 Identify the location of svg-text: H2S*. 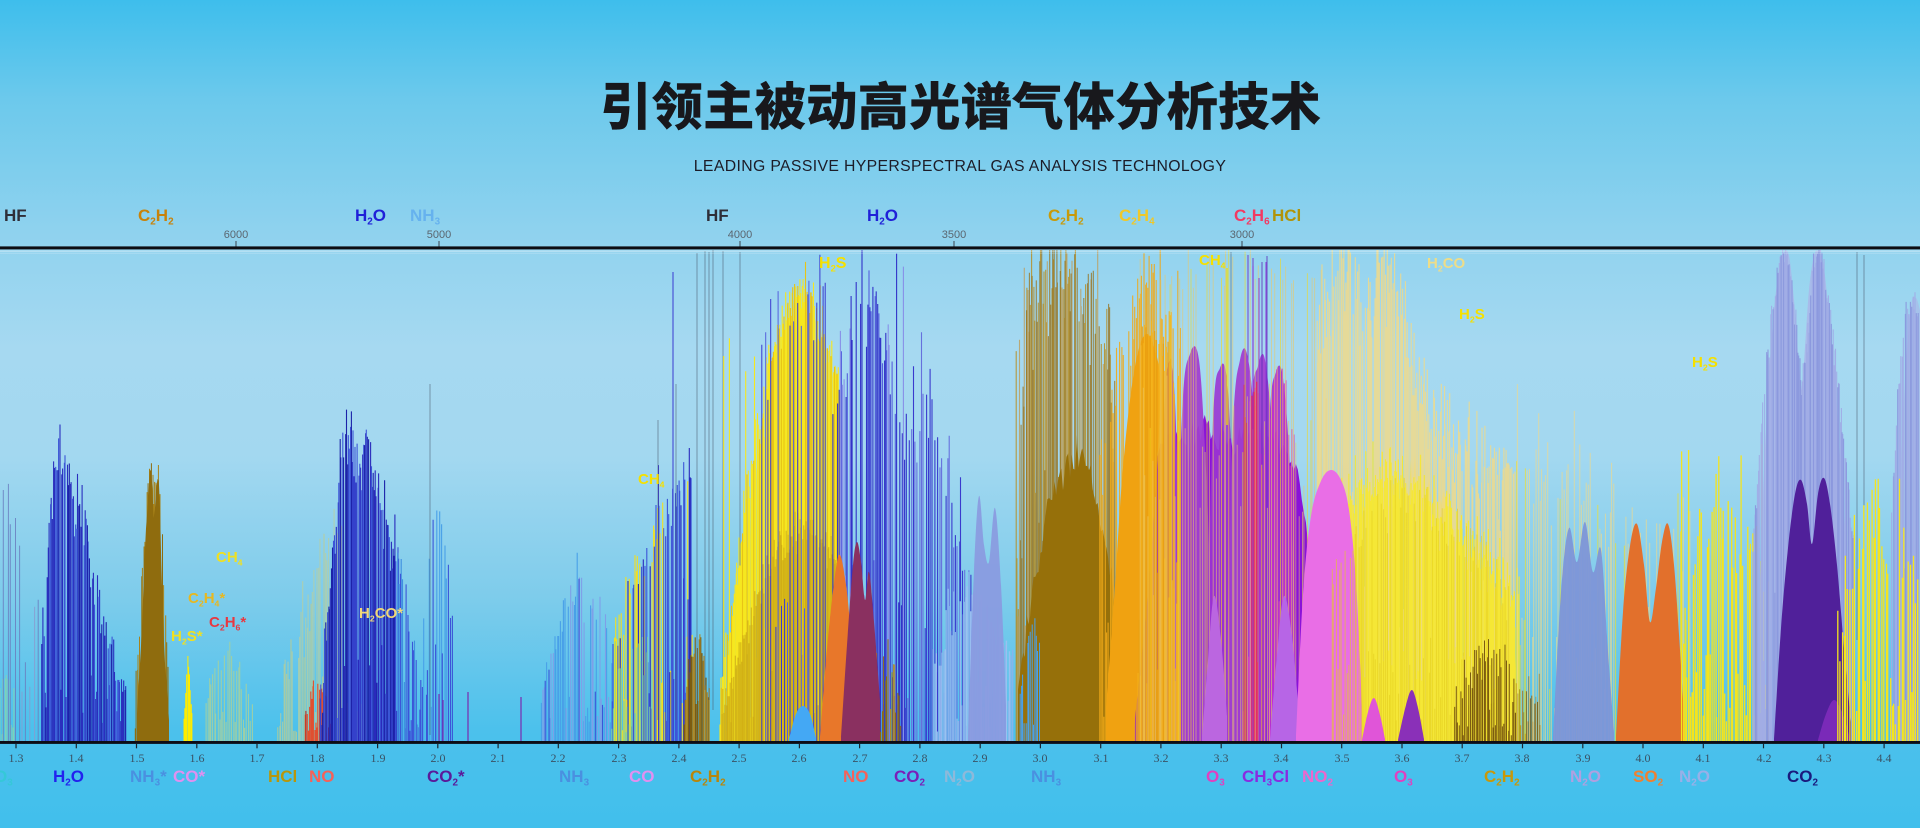
(187, 637).